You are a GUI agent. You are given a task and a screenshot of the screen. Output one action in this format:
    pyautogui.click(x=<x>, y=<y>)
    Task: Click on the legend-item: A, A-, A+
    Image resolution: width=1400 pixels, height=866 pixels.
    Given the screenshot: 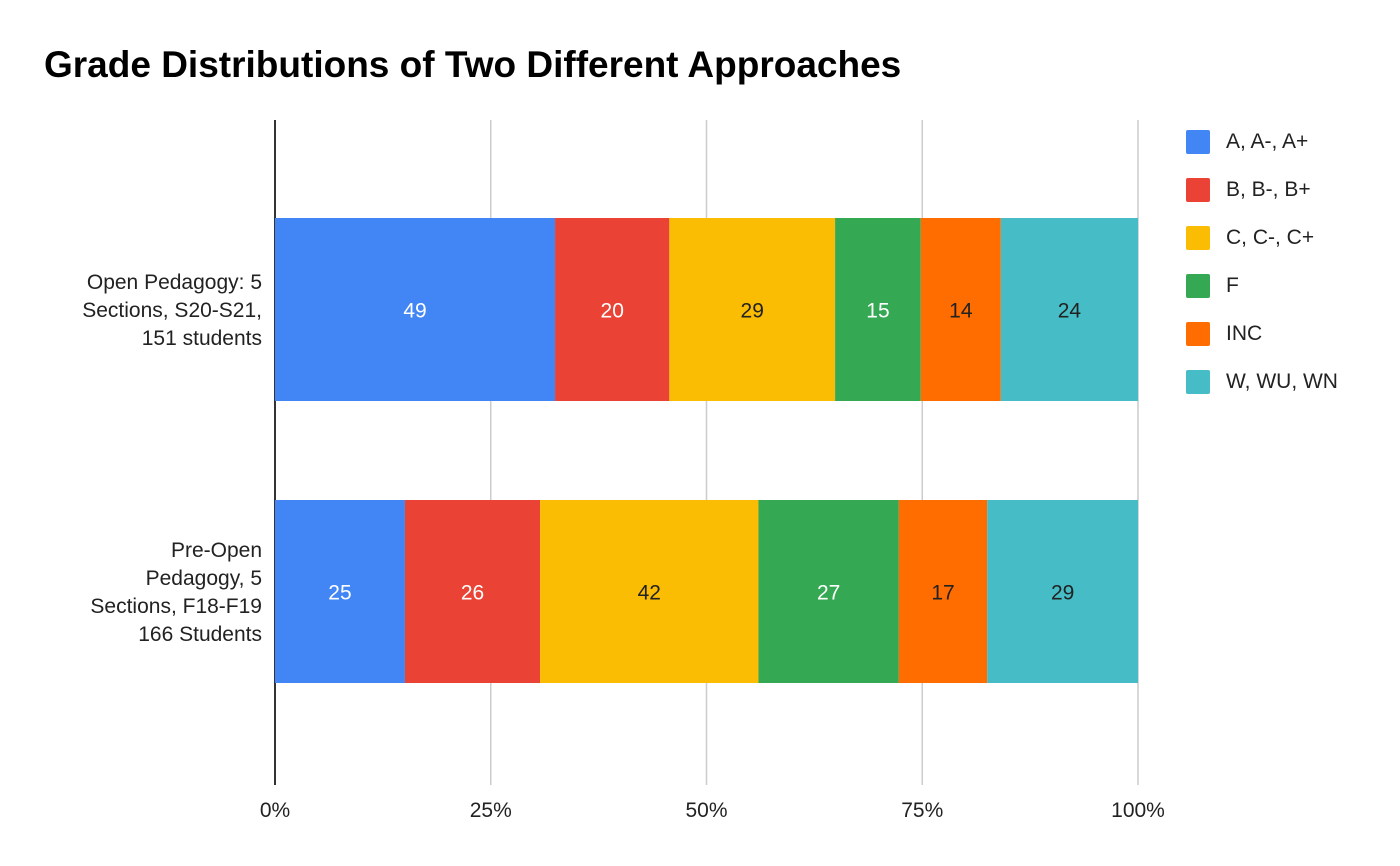 What is the action you would take?
    pyautogui.click(x=1262, y=142)
    